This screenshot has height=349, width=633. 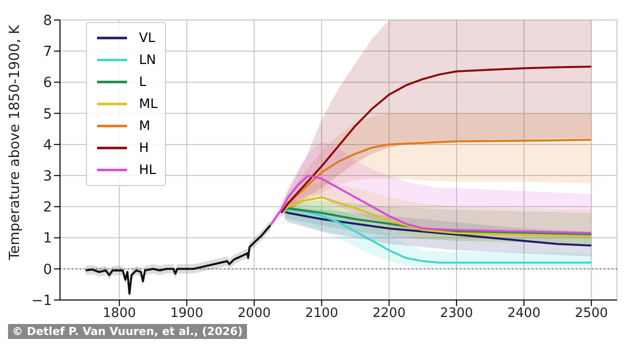 I want to click on x-tick-label: 2500, so click(x=591, y=314).